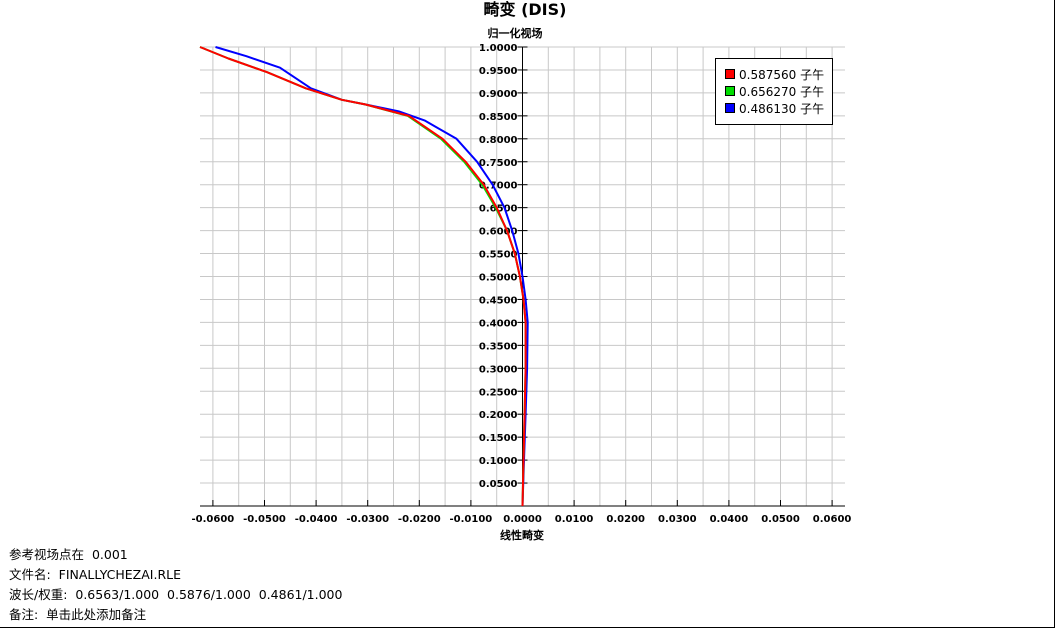 The width and height of the screenshot is (1055, 628). What do you see at coordinates (498, 232) in the screenshot?
I see `y-tick-label: 0.6000` at bounding box center [498, 232].